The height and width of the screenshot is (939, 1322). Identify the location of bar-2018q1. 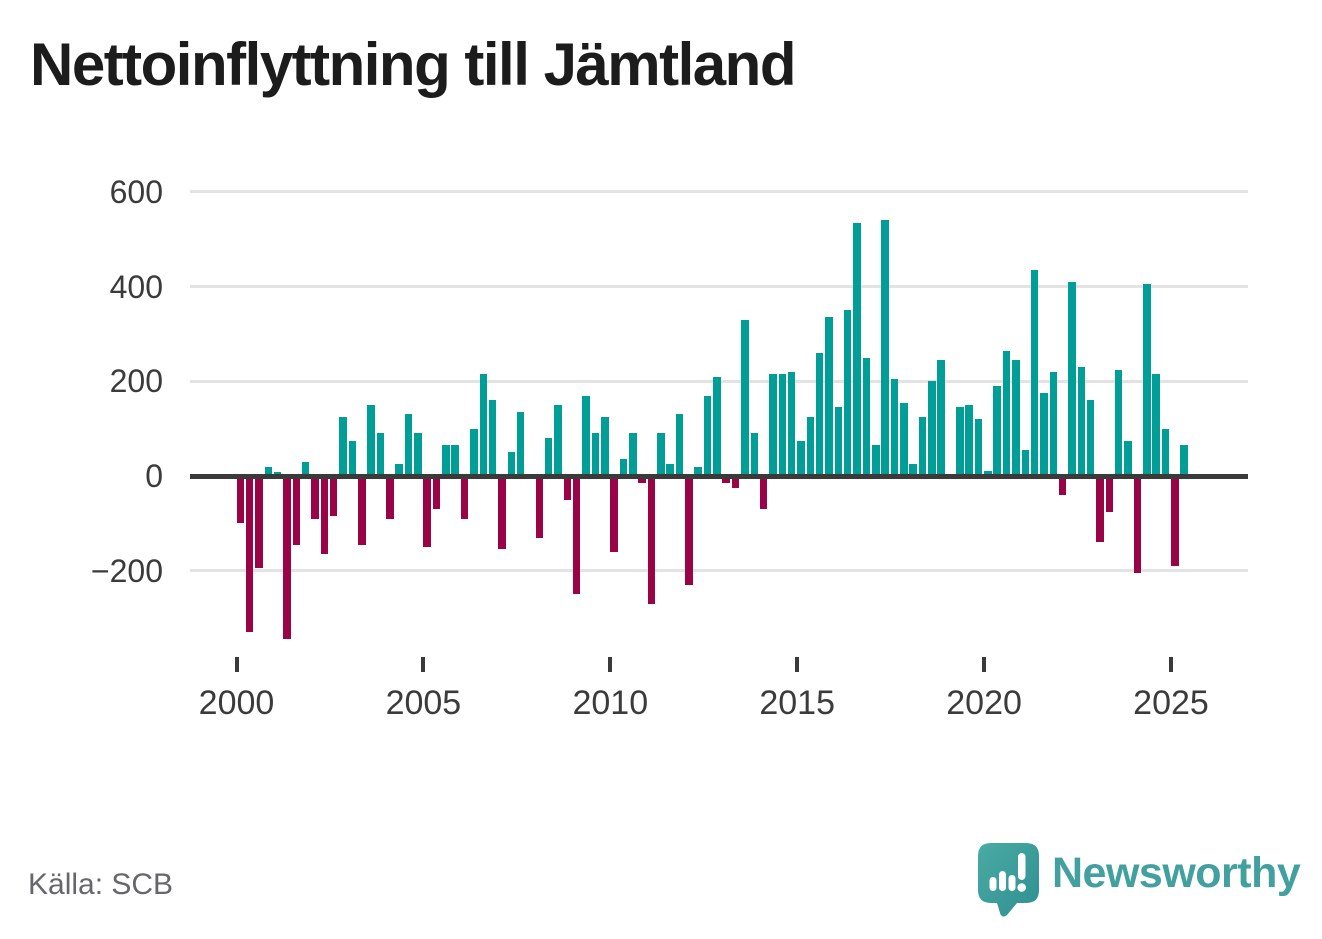
(913, 470).